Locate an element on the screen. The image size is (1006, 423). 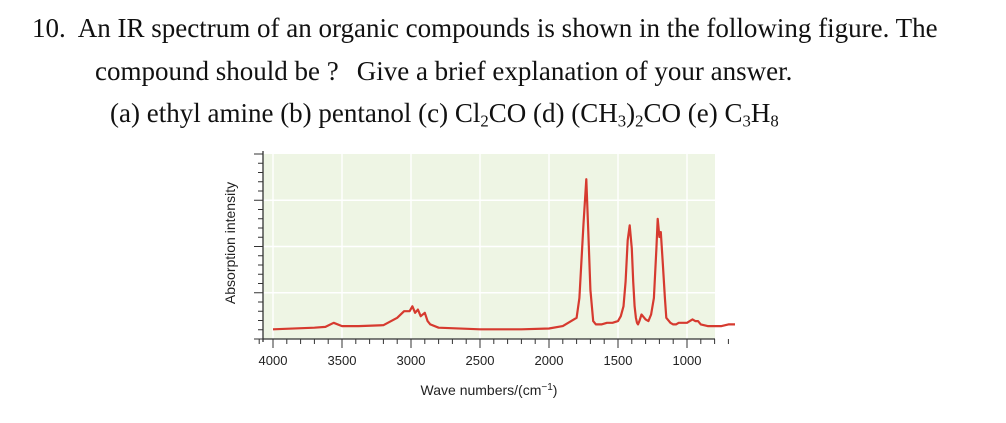
x-tick-label: 4000 is located at coordinates (273, 360).